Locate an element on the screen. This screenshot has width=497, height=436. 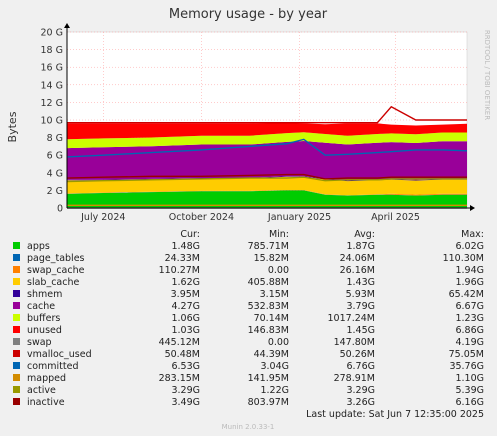
legend-max: 6.16G is located at coordinates (469, 402).